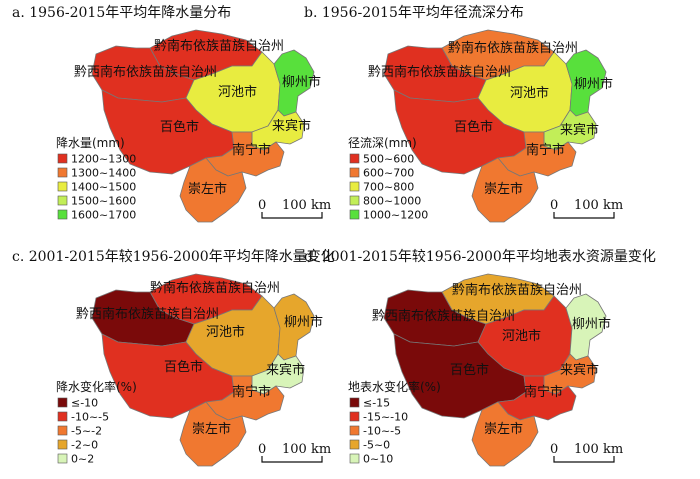  I want to click on panel-b-region-chongzuo, so click(505, 190).